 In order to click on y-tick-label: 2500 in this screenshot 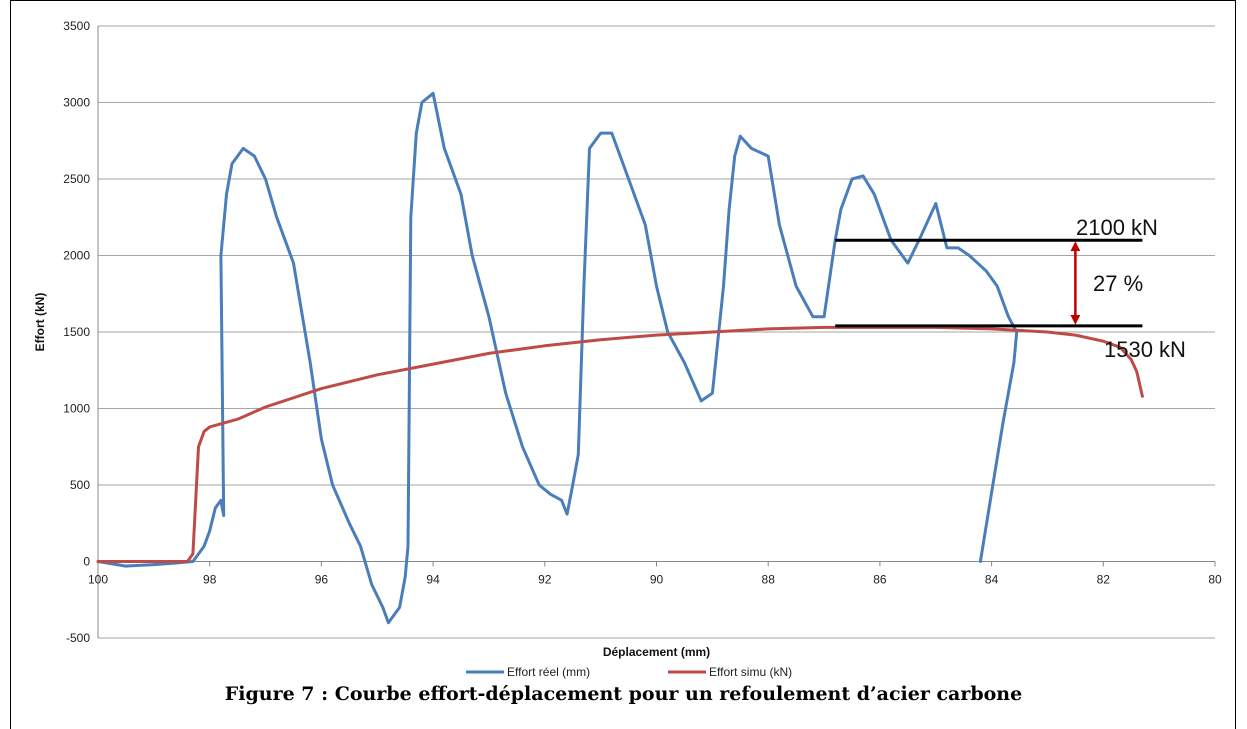, I will do `click(76, 179)`.